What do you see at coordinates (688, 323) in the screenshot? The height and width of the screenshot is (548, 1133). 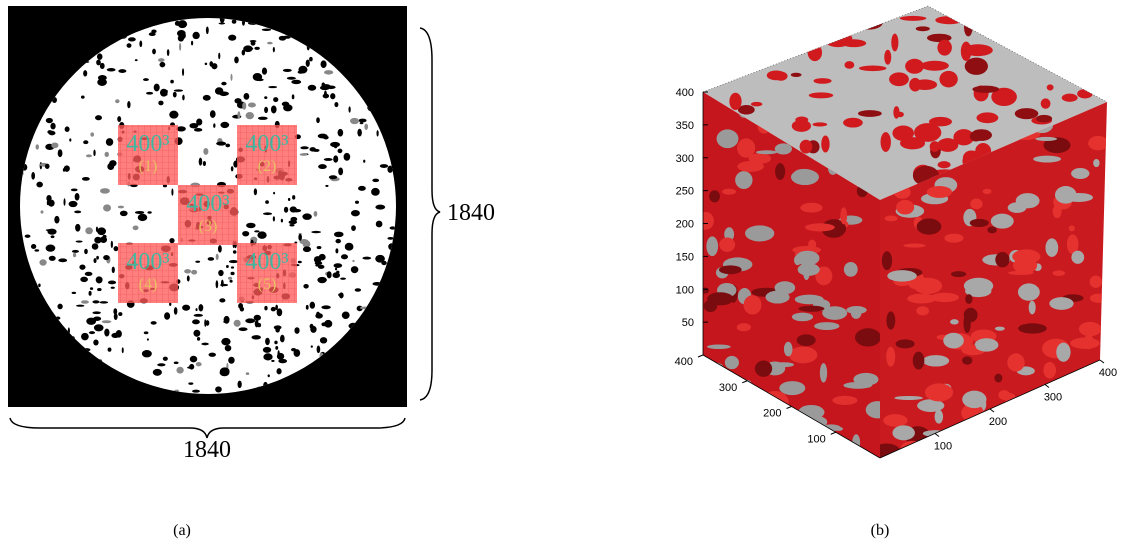 I see `z-tick-label: 50` at bounding box center [688, 323].